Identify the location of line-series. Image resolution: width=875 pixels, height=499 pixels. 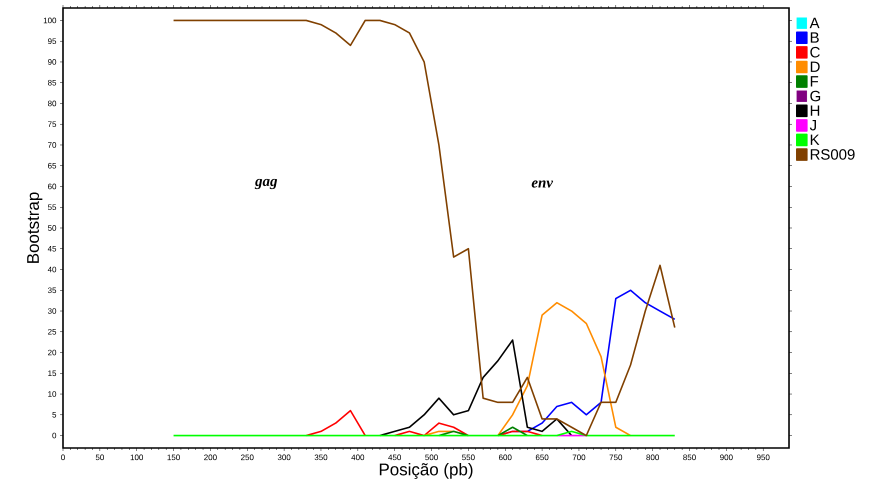
(475, 387).